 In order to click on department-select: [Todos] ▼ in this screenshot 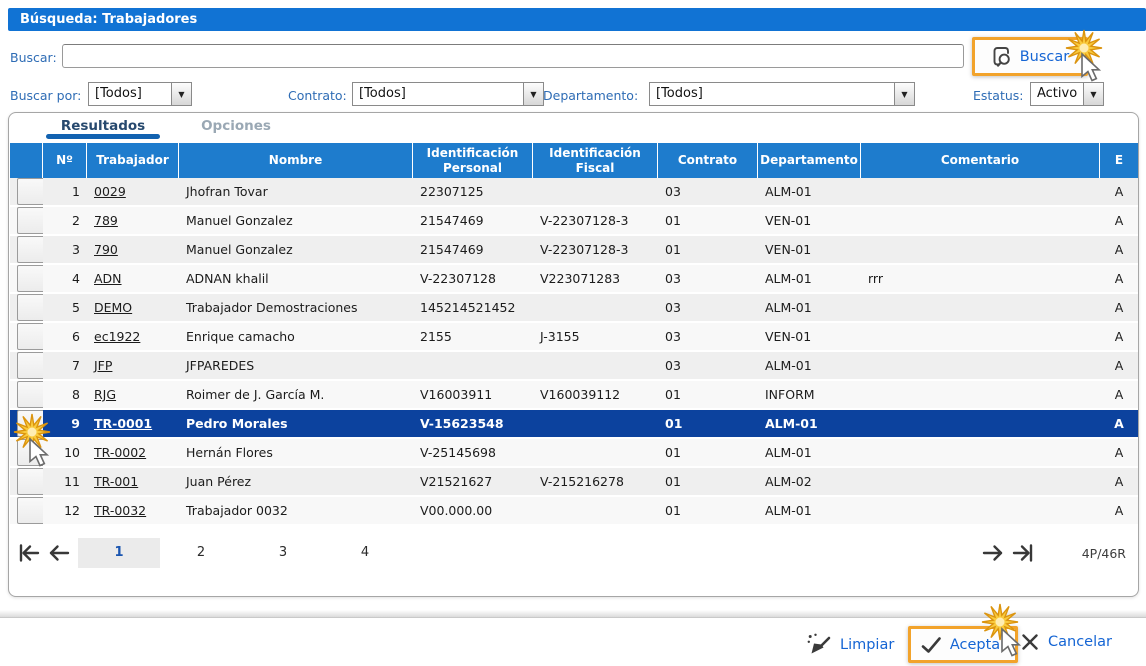, I will do `click(782, 94)`.